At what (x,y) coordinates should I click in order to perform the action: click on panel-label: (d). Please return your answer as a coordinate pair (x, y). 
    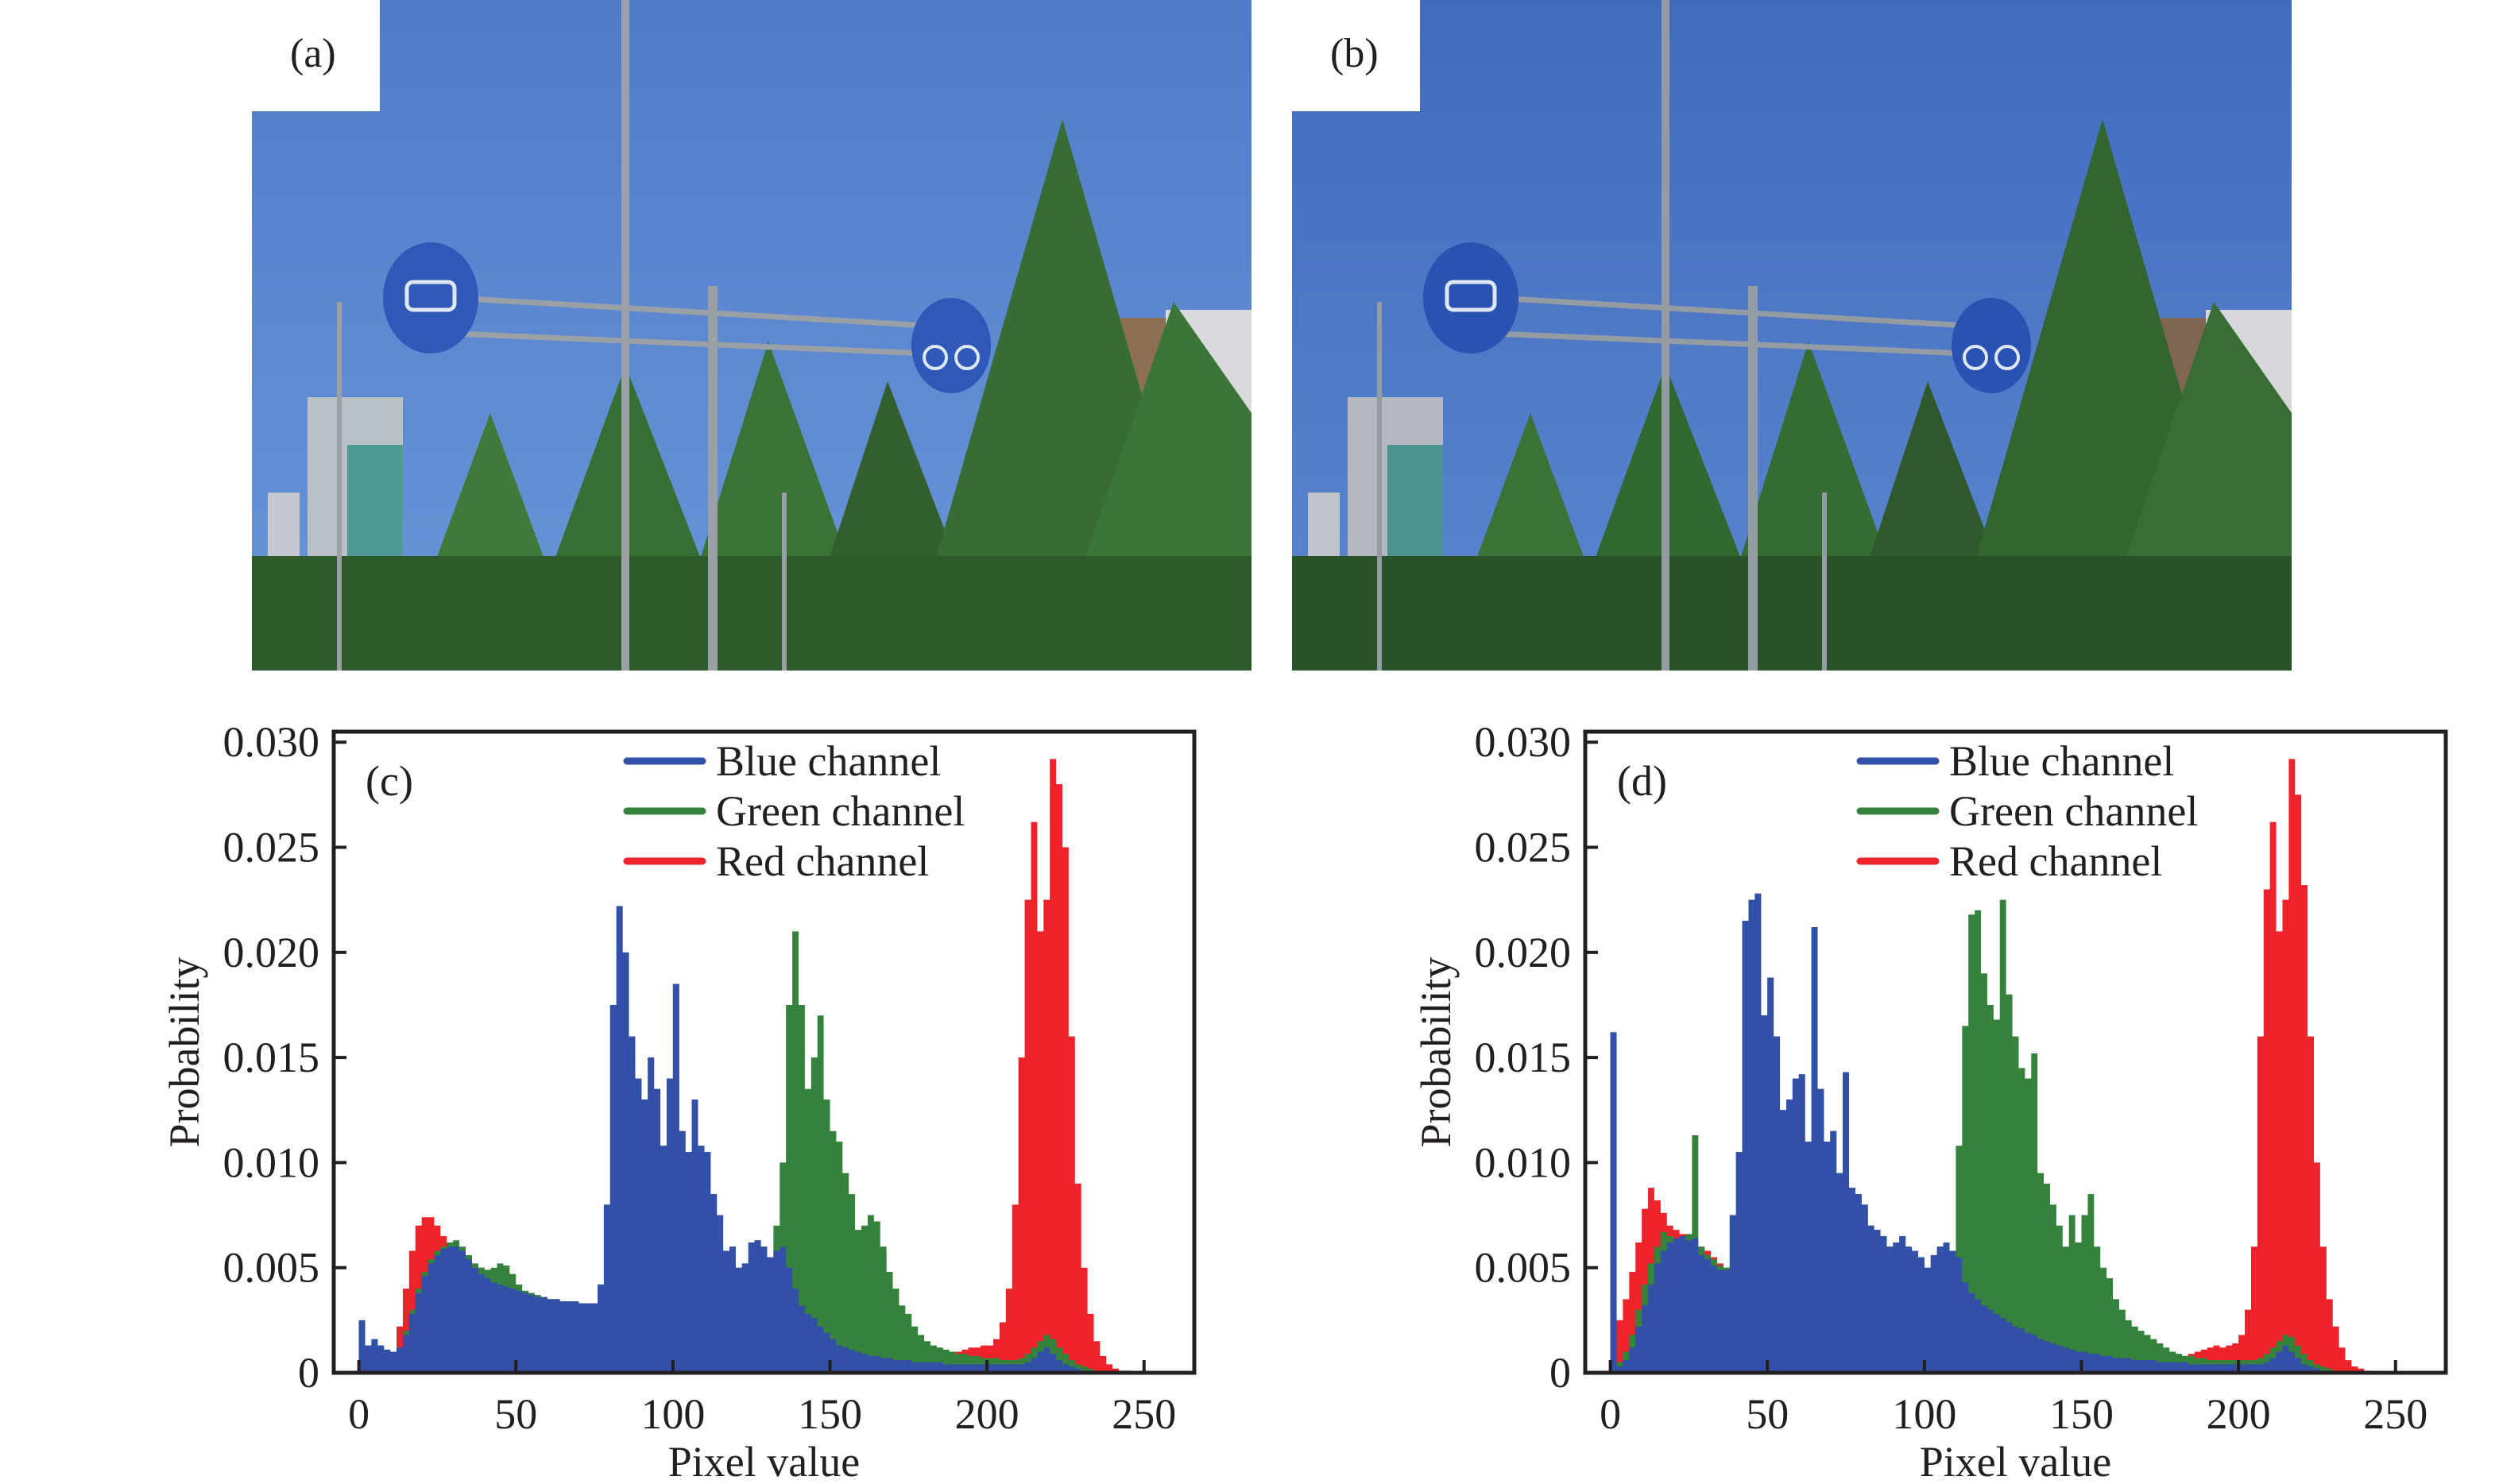
    Looking at the image, I should click on (1642, 781).